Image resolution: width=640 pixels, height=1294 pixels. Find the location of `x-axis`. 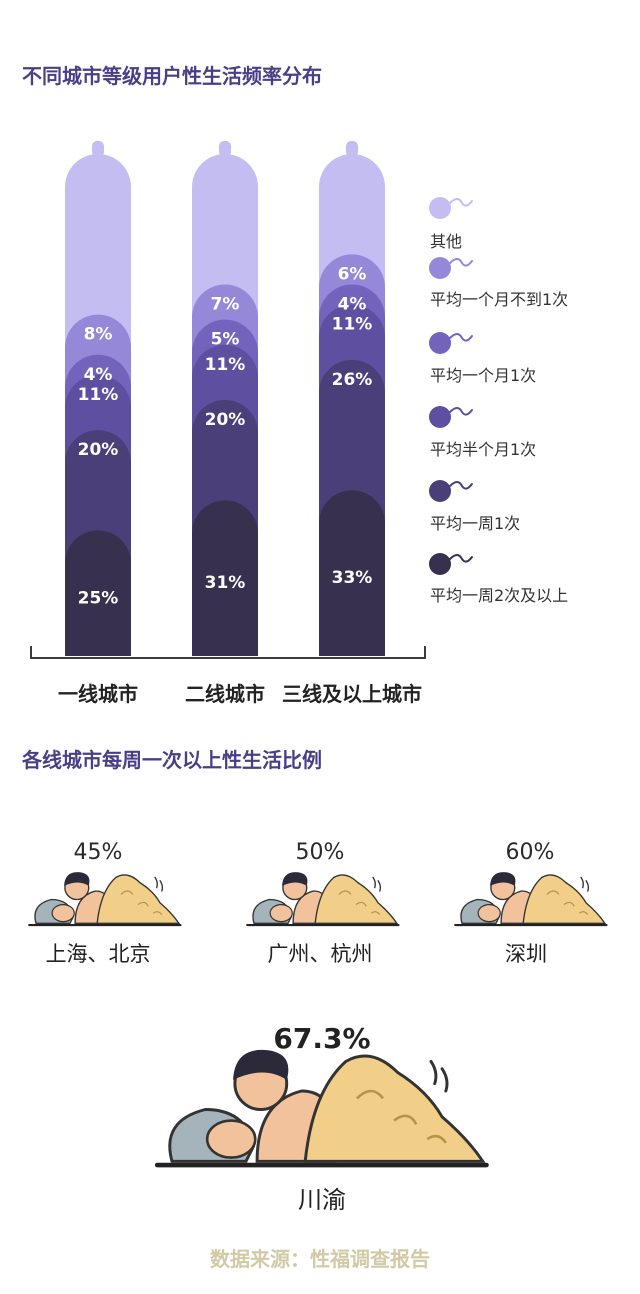

x-axis is located at coordinates (228, 652).